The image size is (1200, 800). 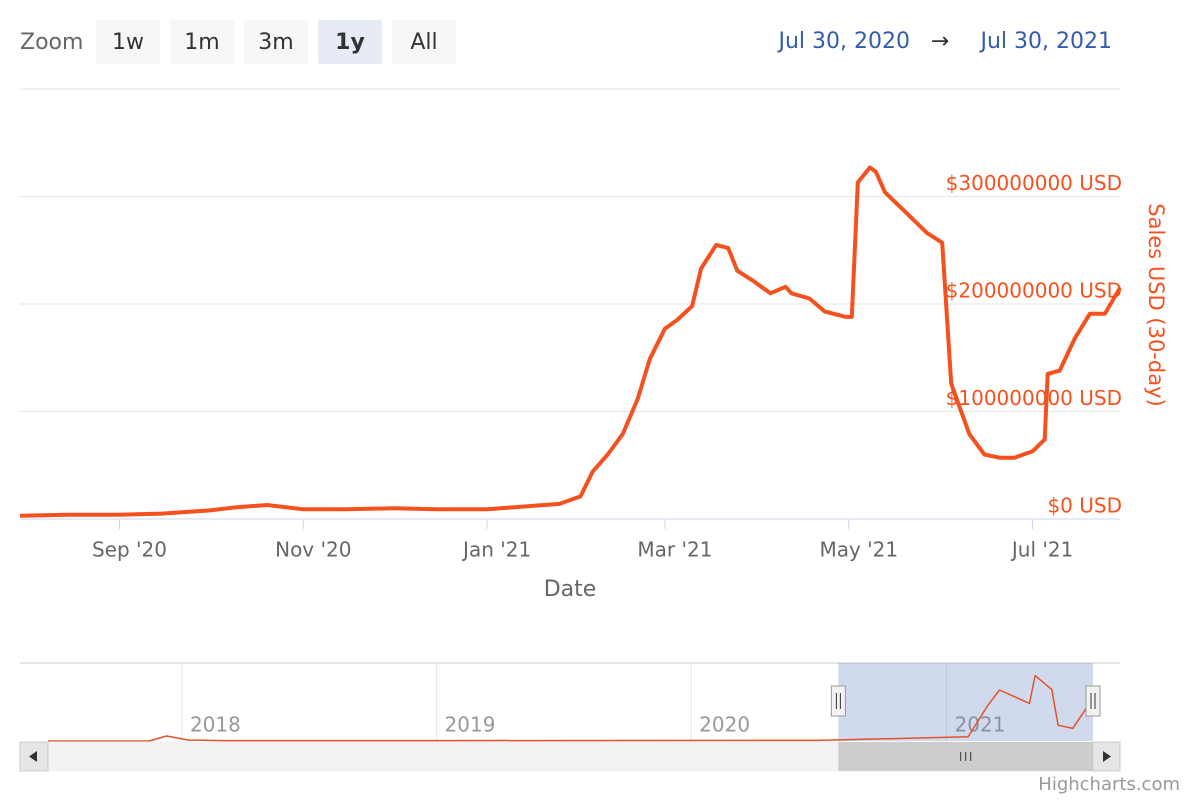 What do you see at coordinates (313, 550) in the screenshot?
I see `x-tick-label: Nov '20` at bounding box center [313, 550].